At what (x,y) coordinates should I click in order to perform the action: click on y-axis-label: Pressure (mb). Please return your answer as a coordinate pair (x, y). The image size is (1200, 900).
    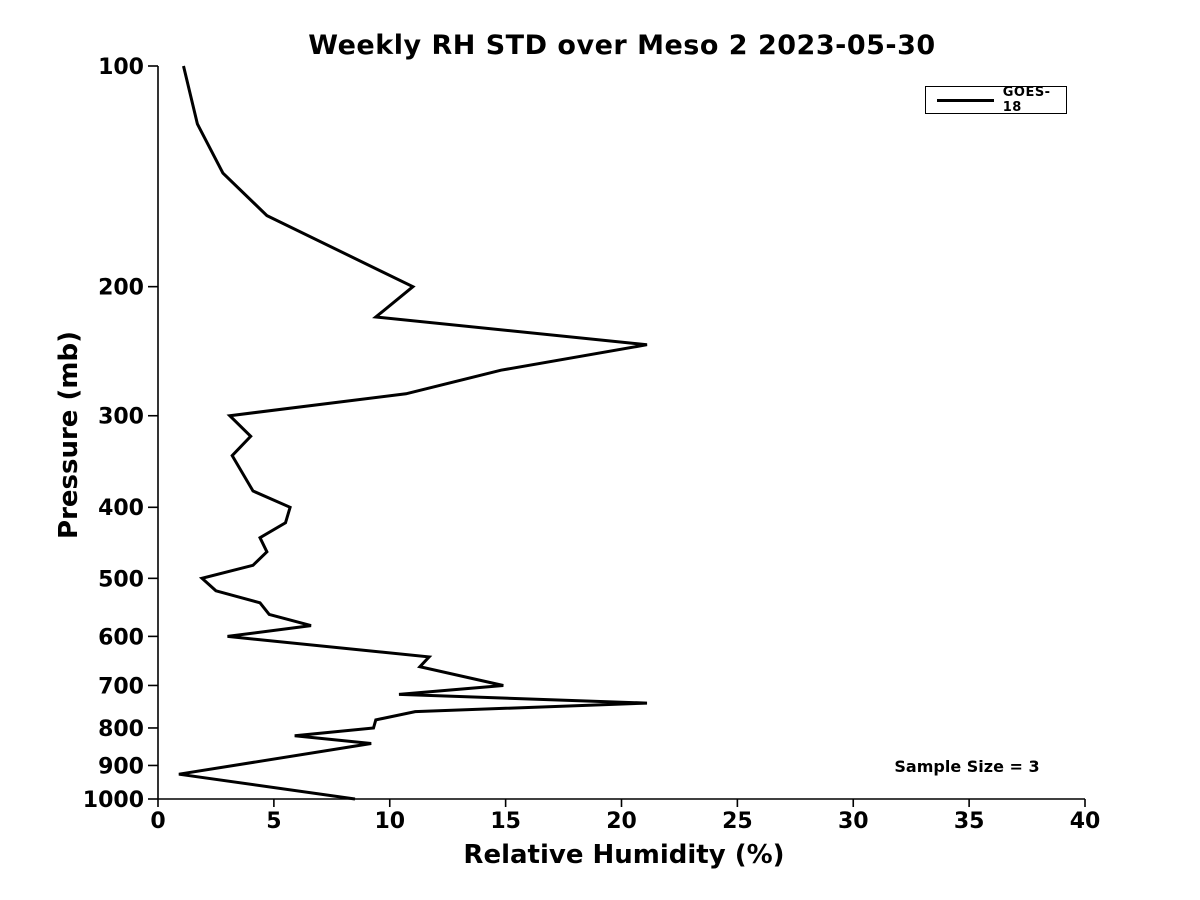
    Looking at the image, I should click on (69, 435).